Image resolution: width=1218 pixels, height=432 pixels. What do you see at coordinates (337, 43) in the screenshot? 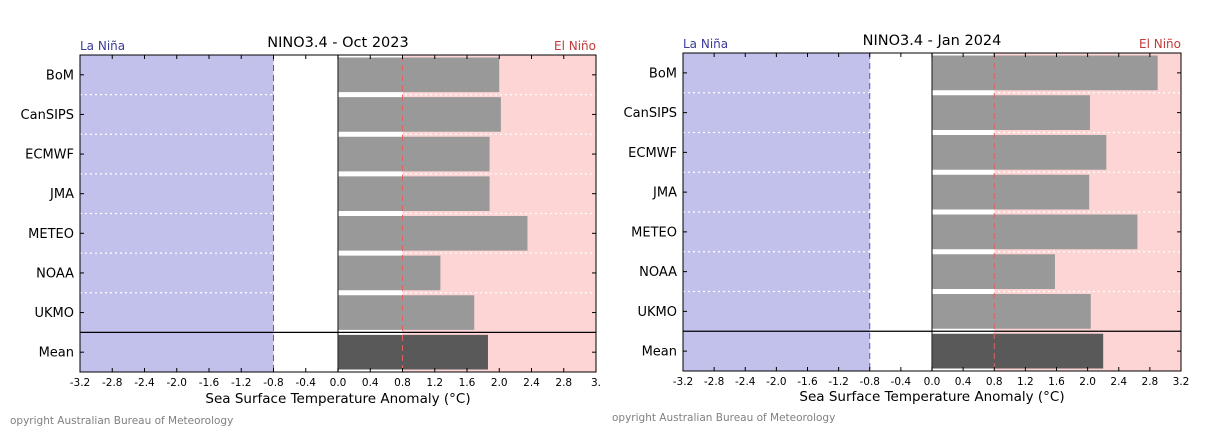
I see `chart-title: NINO3.4 - Oct 2023` at bounding box center [337, 43].